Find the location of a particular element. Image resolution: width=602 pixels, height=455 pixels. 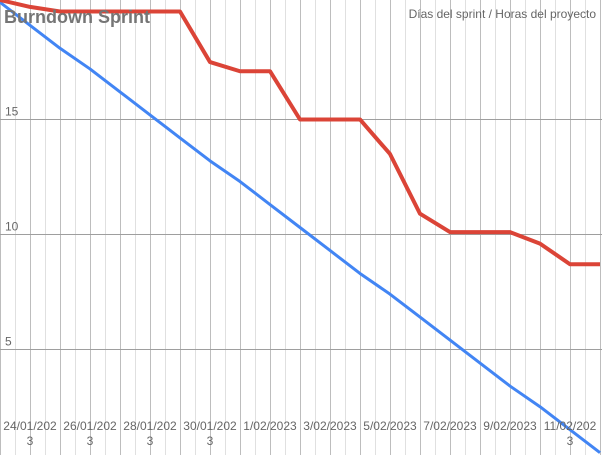

x-tick-label: 5/02/2023 is located at coordinates (390, 426).